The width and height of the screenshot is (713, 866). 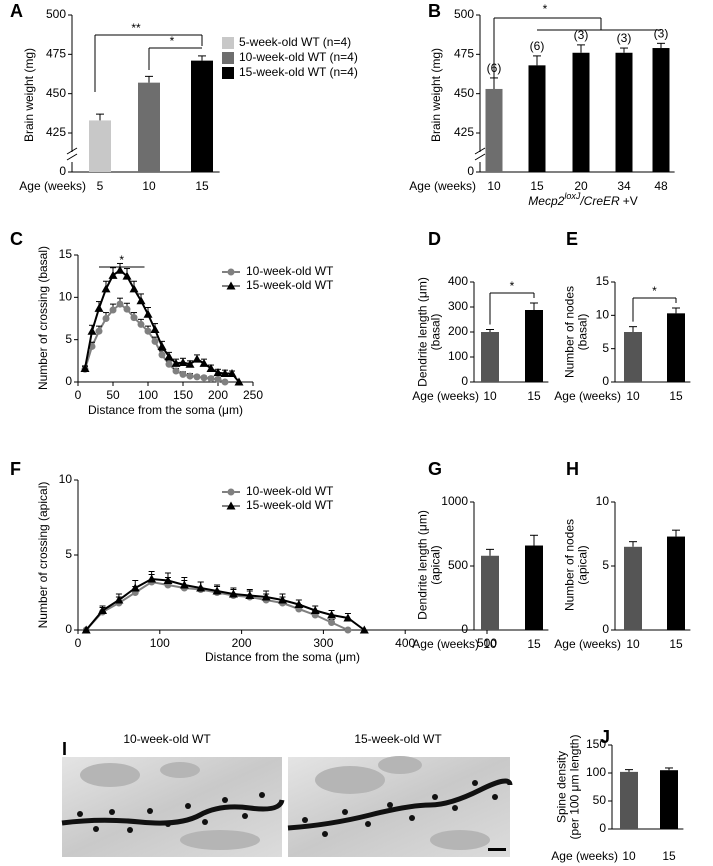 I want to click on y-axis-label: Number of nodes, so click(x=570, y=332).